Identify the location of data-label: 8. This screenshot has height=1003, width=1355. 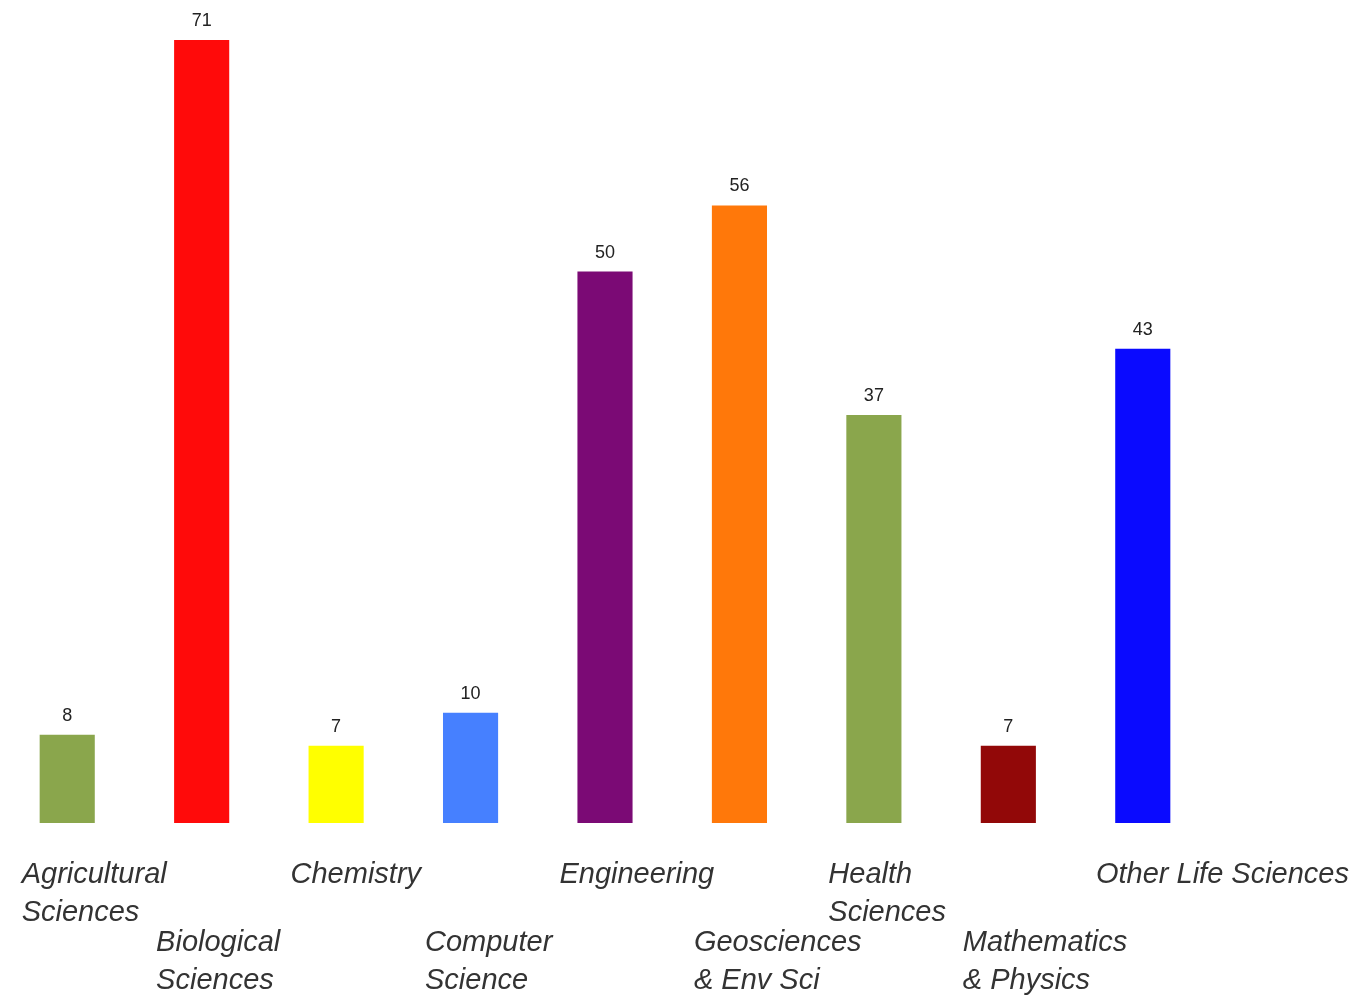
(67, 714).